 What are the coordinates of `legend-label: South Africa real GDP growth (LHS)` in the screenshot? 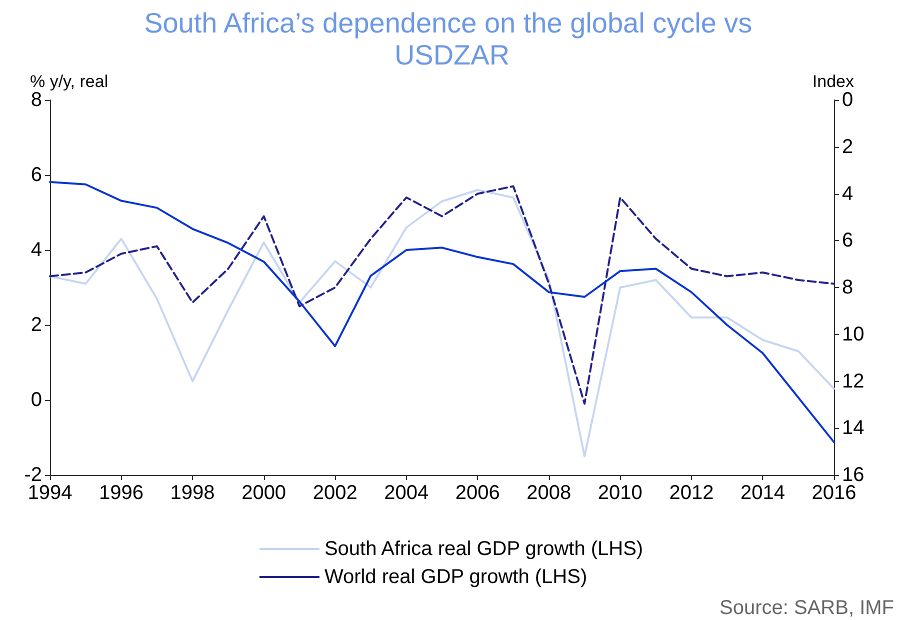 It's located at (484, 549).